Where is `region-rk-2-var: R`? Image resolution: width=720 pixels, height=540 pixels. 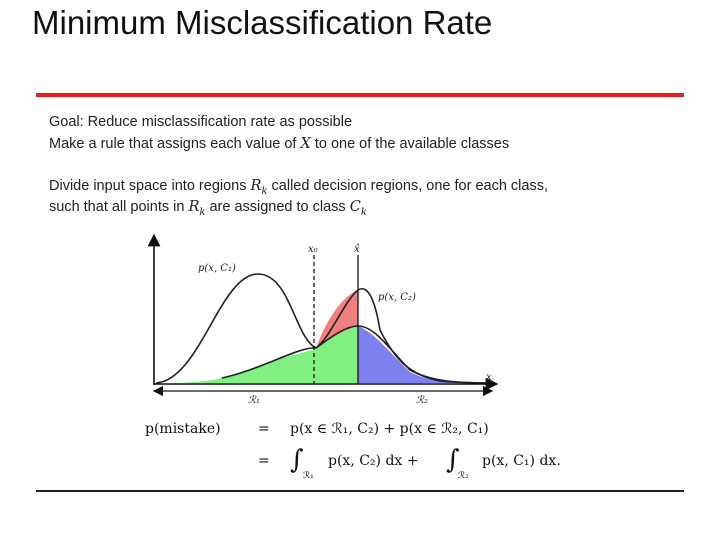
region-rk-2-var: R is located at coordinates (194, 207).